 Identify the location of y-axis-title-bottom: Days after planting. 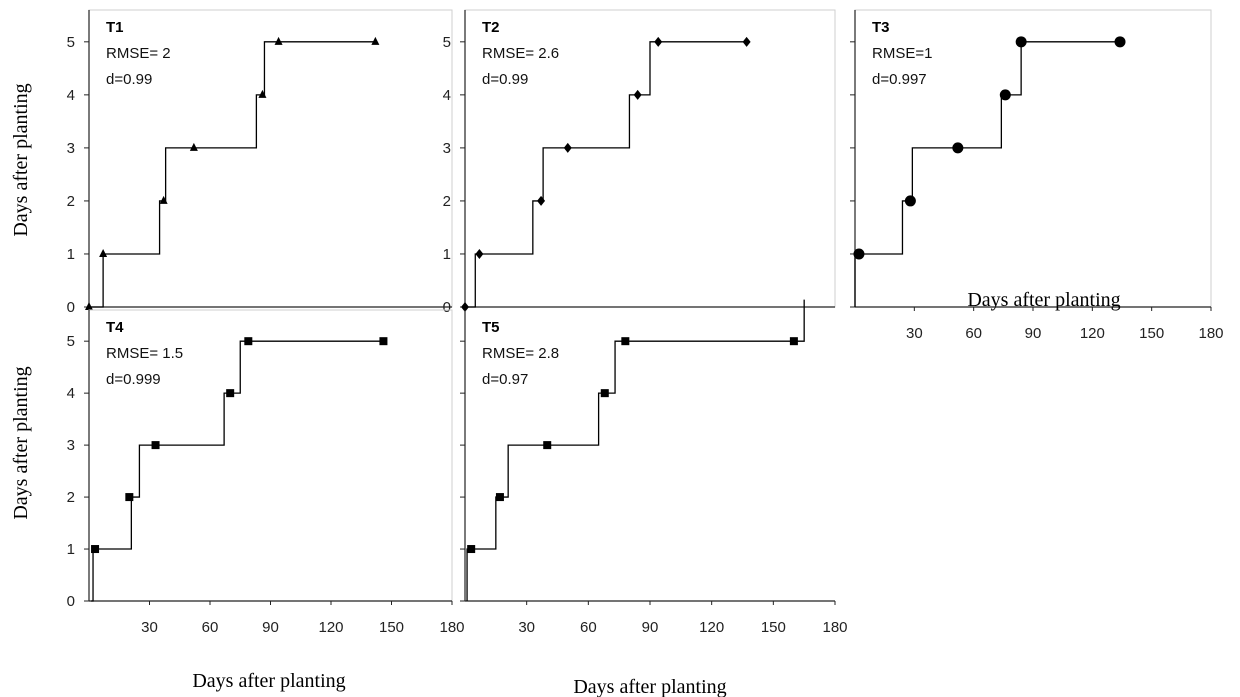
(21, 442).